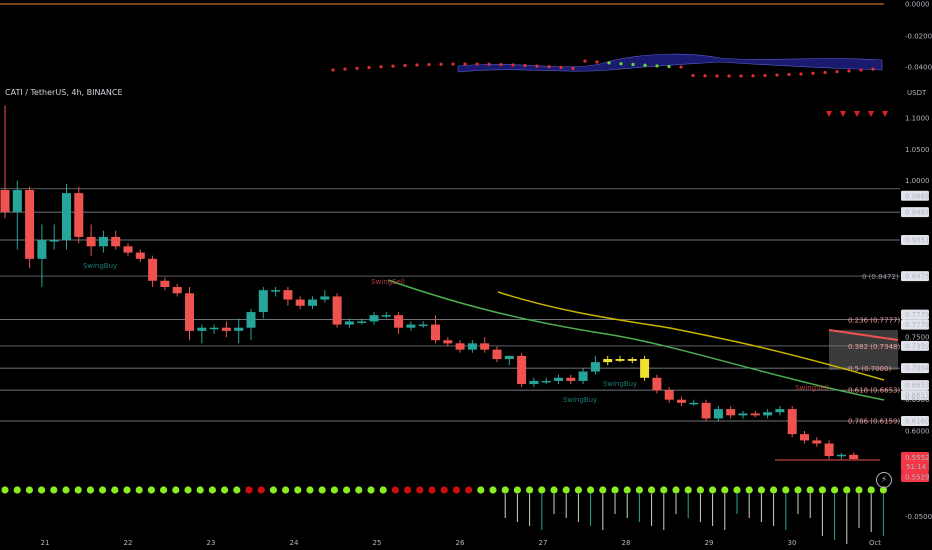  Describe the element at coordinates (917, 396) in the screenshot. I see `price-axis-label: 0.6653` at that location.